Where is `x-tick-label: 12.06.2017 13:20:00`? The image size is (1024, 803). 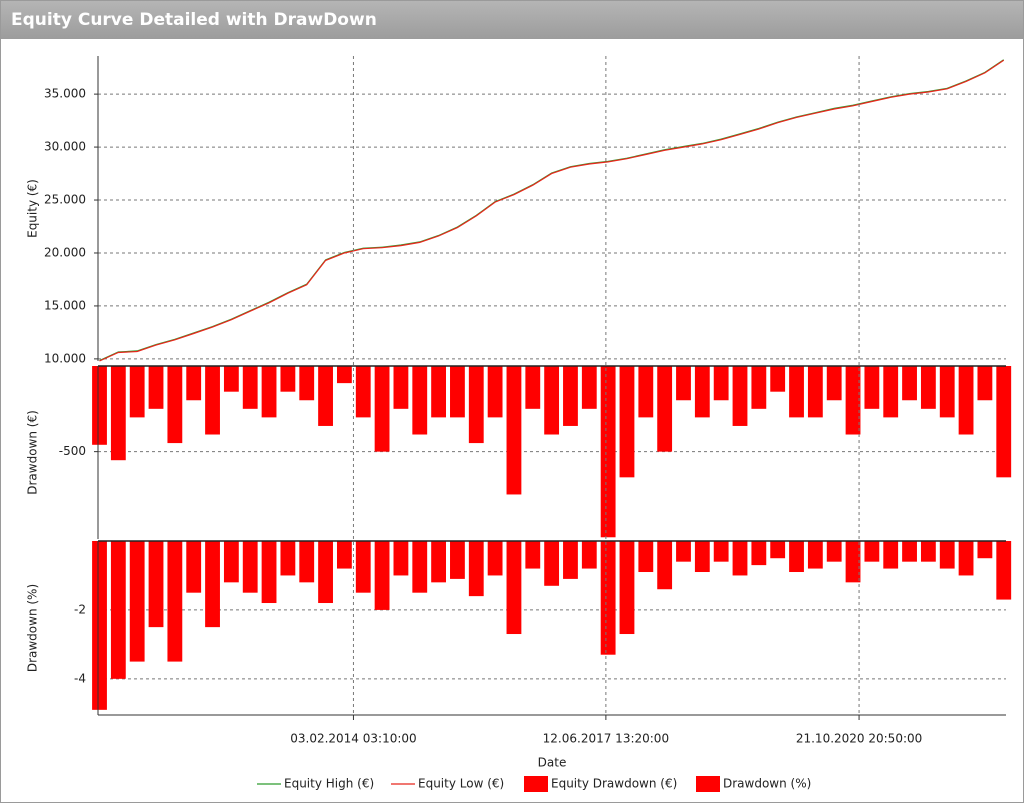 x-tick-label: 12.06.2017 13:20:00 is located at coordinates (606, 739).